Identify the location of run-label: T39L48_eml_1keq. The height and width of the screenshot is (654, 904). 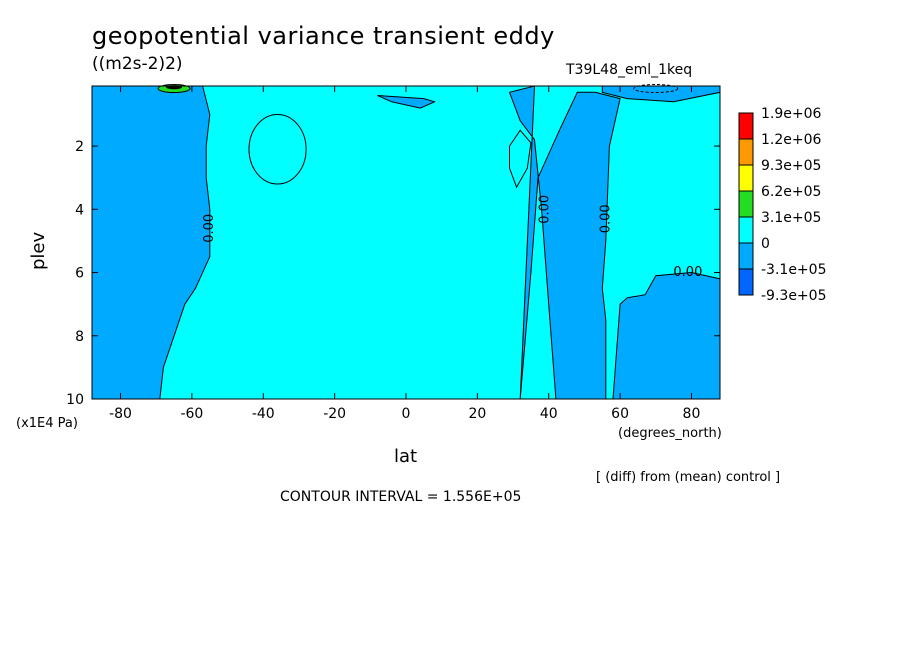
(629, 70).